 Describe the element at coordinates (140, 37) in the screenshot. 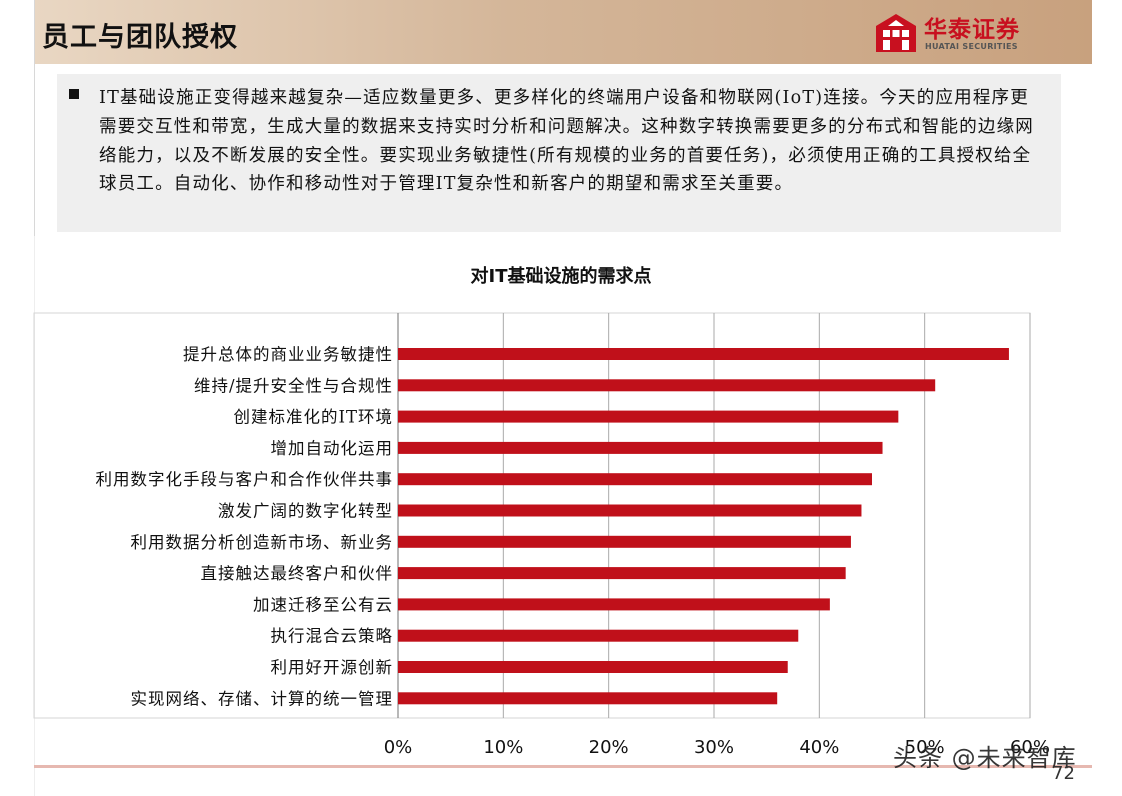

I see `page-title: 员工与团队授权` at that location.